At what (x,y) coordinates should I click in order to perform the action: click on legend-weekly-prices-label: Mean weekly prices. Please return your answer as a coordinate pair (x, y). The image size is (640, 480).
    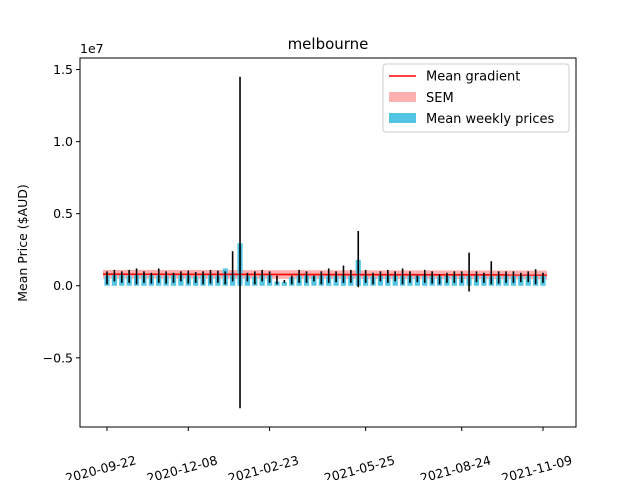
    Looking at the image, I should click on (490, 119).